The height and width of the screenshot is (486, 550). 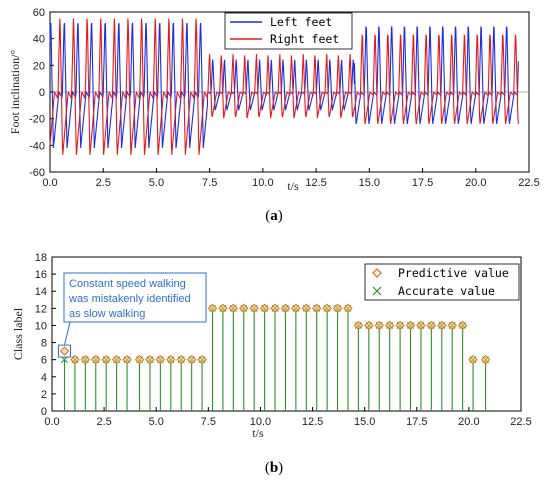 I want to click on legend-left-feet-label: Left feet, so click(x=301, y=22).